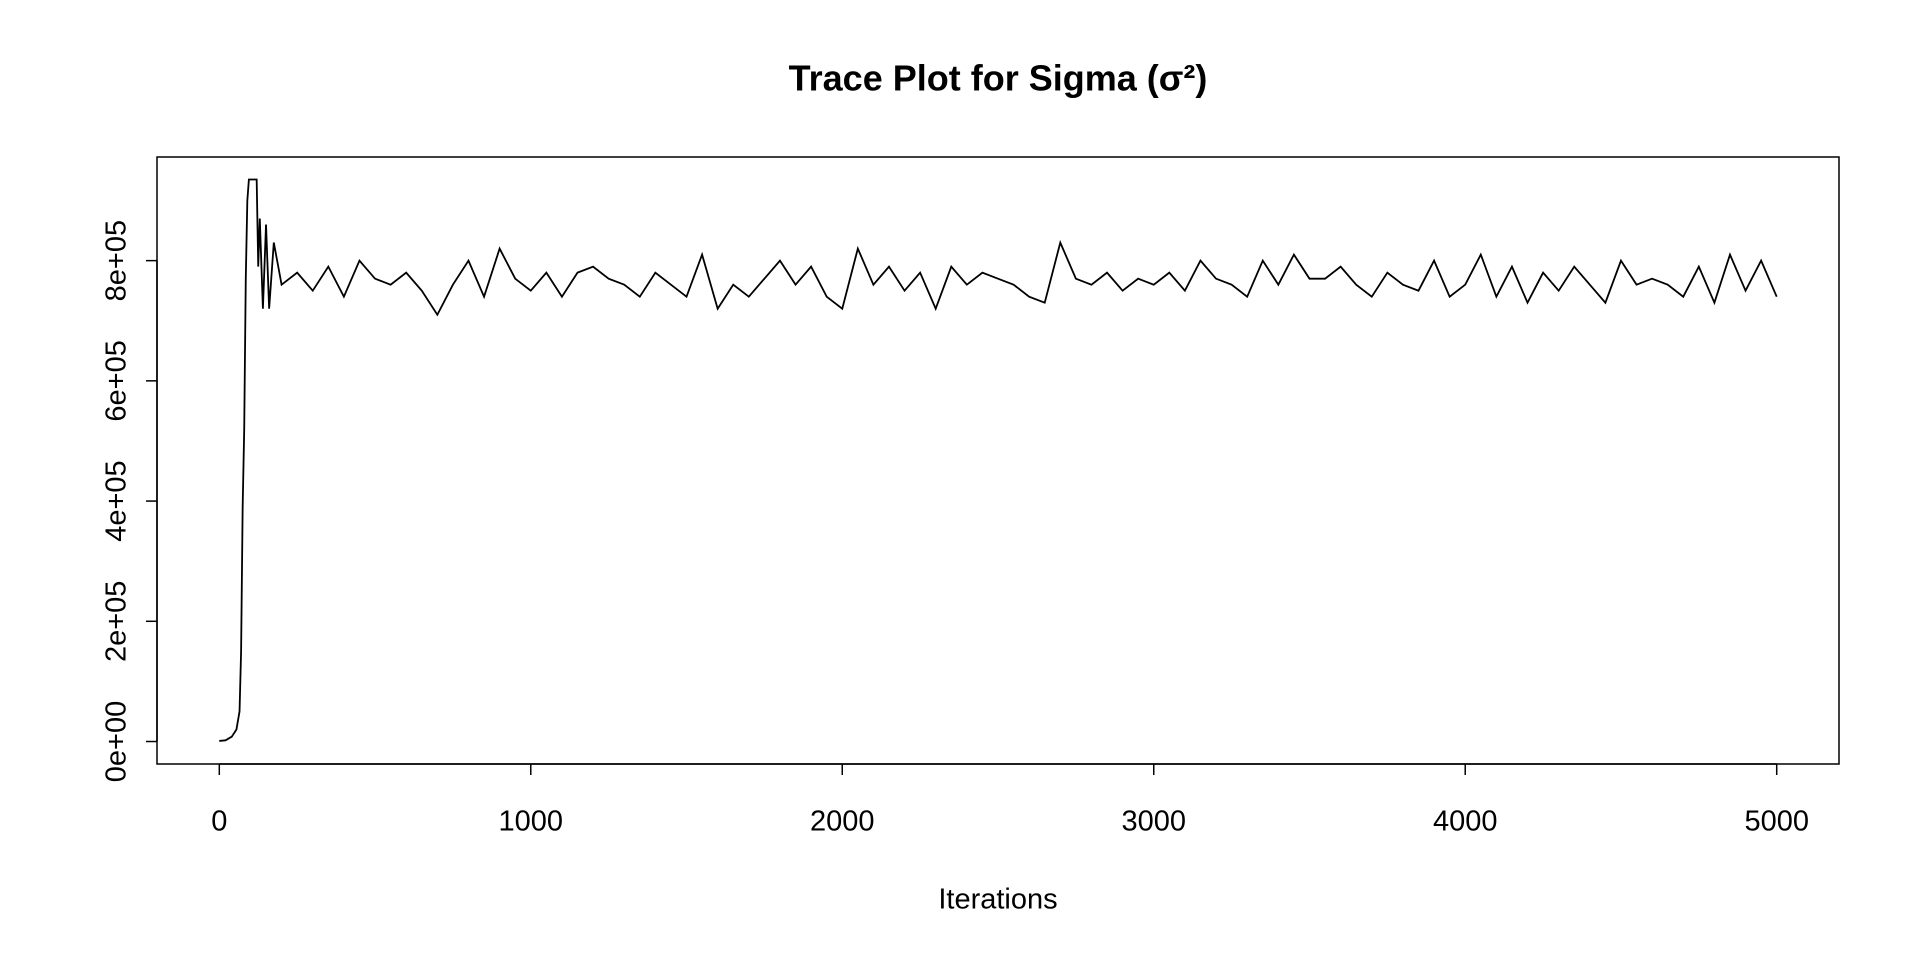 This screenshot has height=960, width=1920. What do you see at coordinates (997, 900) in the screenshot?
I see `x-axis-label: Iterations` at bounding box center [997, 900].